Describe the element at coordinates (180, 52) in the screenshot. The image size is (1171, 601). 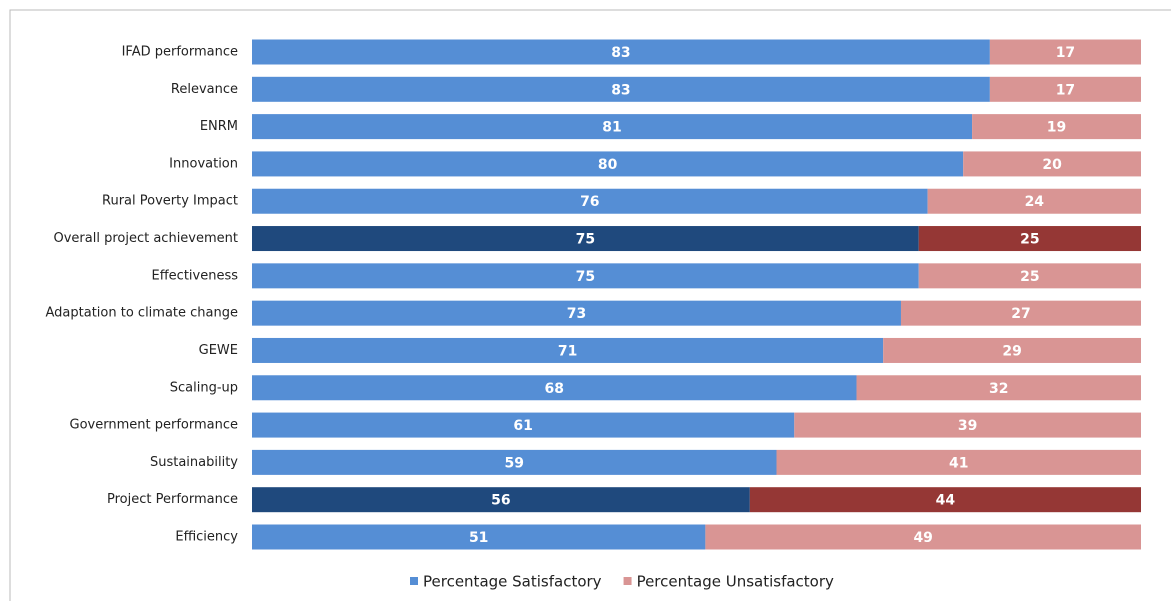
I see `y-tick-label: IFAD performance` at that location.